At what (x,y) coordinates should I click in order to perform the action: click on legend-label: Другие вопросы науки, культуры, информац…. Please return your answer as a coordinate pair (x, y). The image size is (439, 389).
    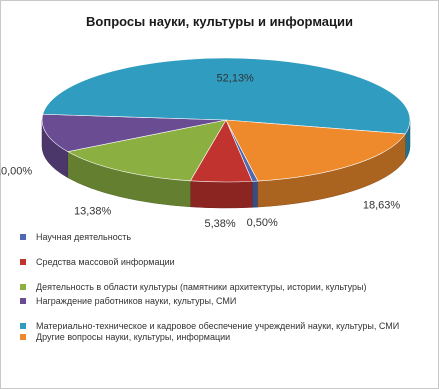
    Looking at the image, I should click on (133, 337).